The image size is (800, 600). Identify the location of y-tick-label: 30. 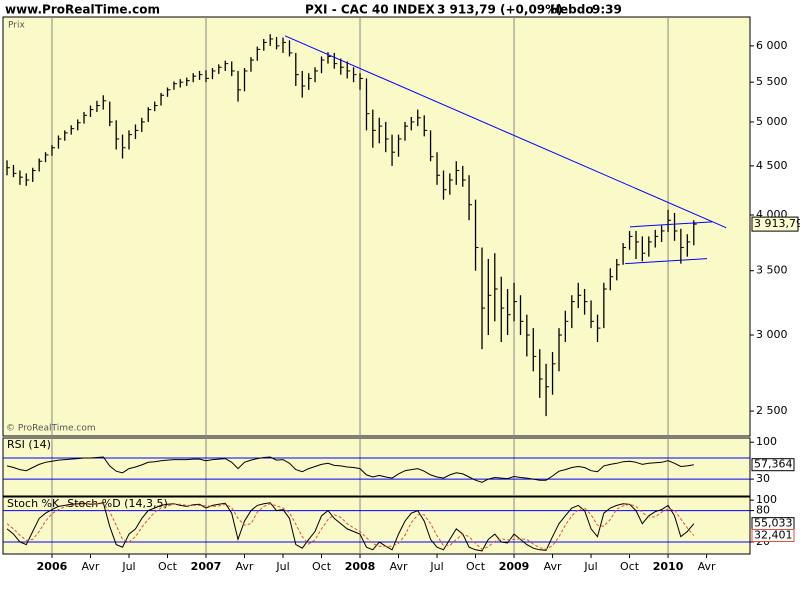
(763, 478).